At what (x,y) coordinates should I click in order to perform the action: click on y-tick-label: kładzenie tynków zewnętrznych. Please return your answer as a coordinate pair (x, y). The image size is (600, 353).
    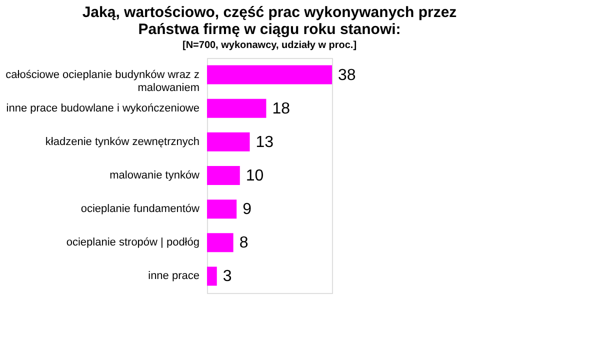
    Looking at the image, I should click on (122, 142).